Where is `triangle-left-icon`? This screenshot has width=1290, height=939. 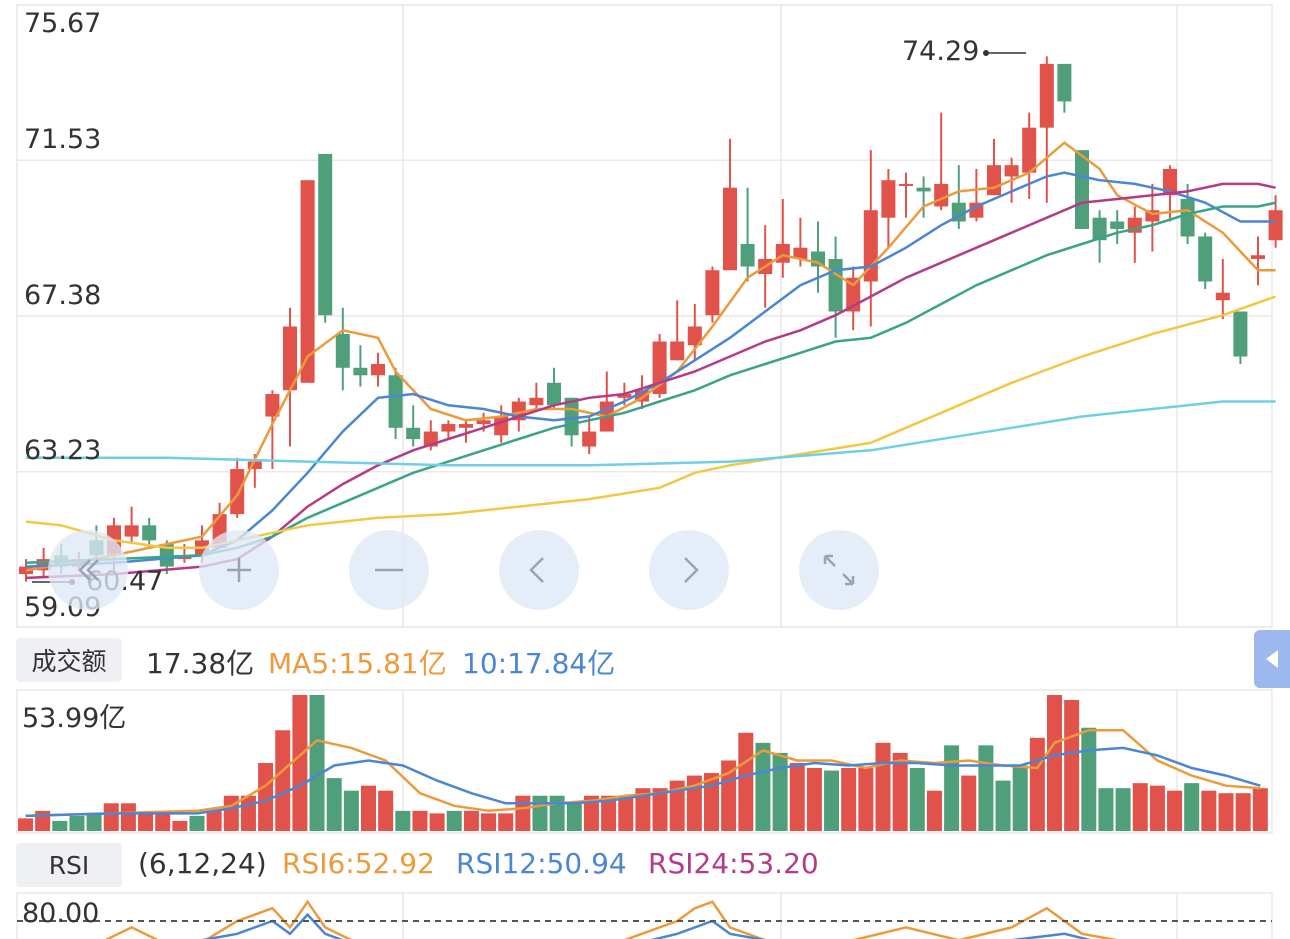
triangle-left-icon is located at coordinates (1272, 659).